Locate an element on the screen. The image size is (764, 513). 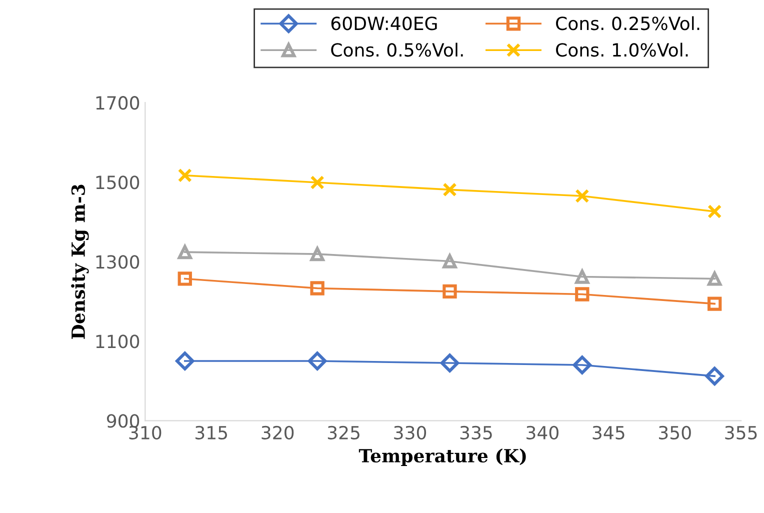
y-tick-label: 1500 is located at coordinates (118, 183).